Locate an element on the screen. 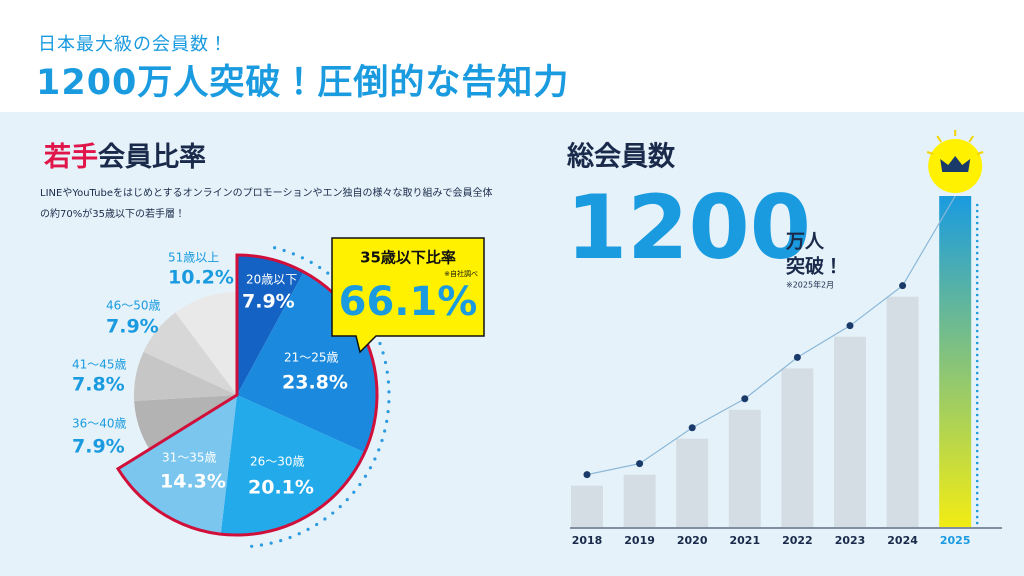  slice-label: 41～45歳 is located at coordinates (99, 365).